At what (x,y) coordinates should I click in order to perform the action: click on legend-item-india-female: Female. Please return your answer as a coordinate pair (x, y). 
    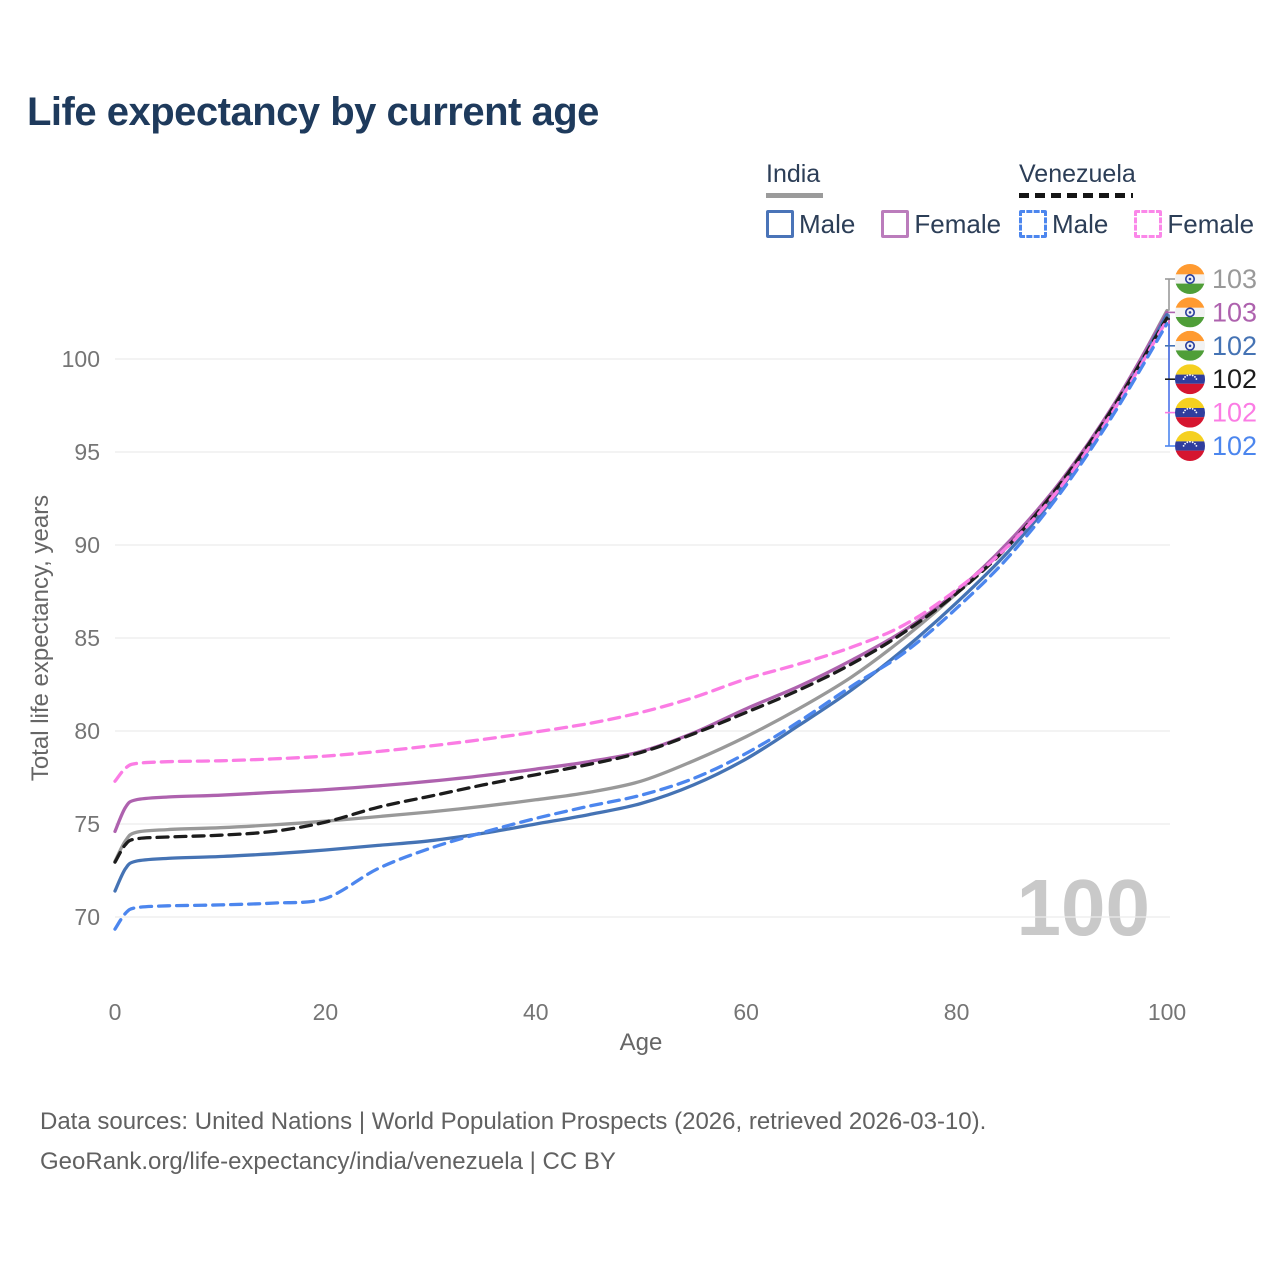
    Looking at the image, I should click on (941, 224).